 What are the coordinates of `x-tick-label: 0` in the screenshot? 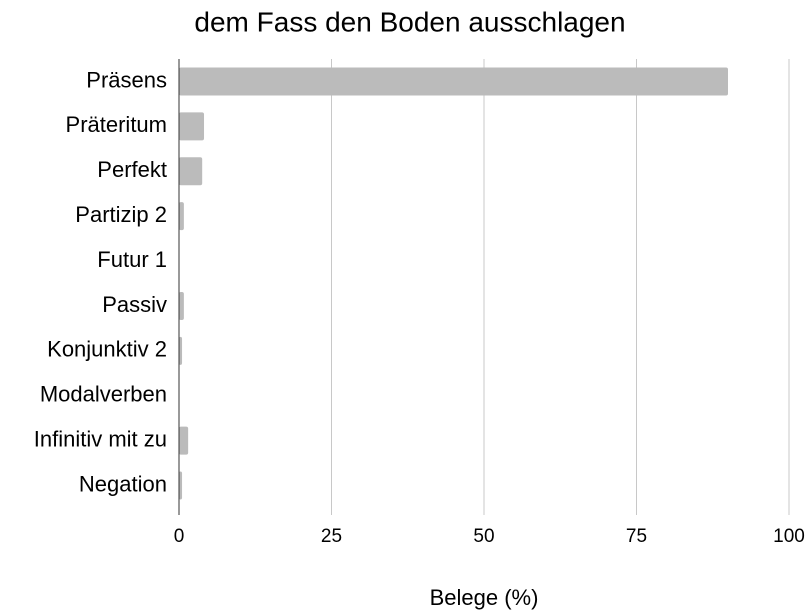 It's located at (179, 536).